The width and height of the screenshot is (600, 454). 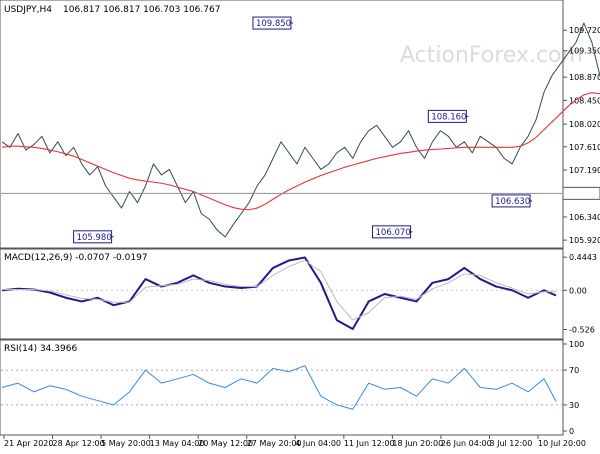 What do you see at coordinates (417, 443) in the screenshot?
I see `time-tick-label-8: 18 Jun 20:00` at bounding box center [417, 443].